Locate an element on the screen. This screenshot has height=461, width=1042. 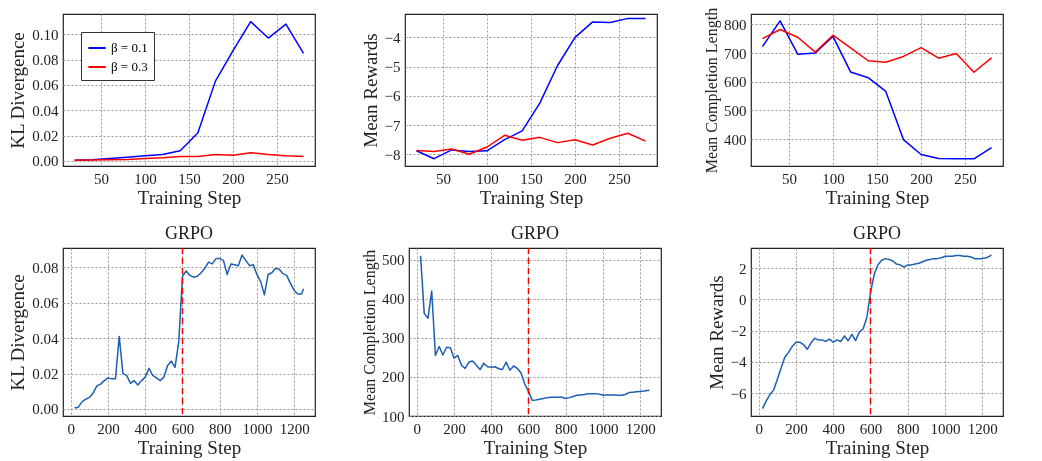
legend-label: β = 0.3 is located at coordinates (129, 66).